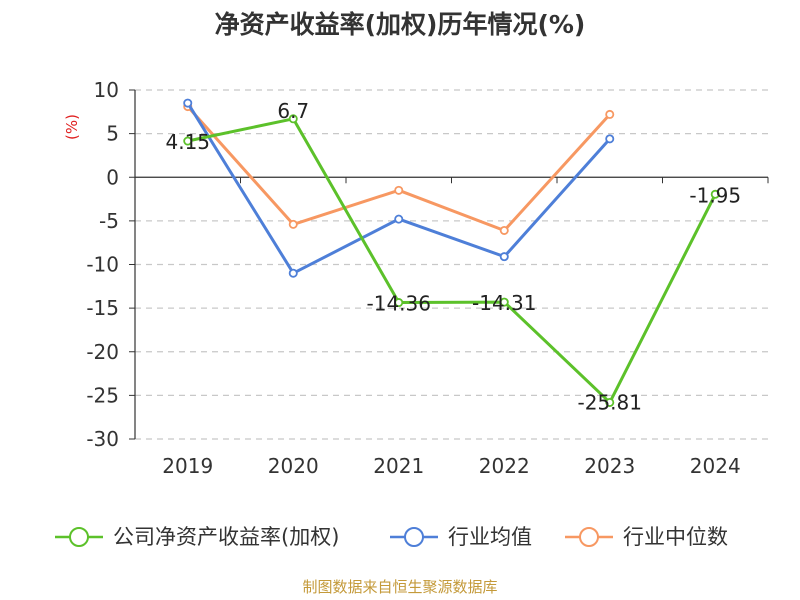  What do you see at coordinates (715, 466) in the screenshot?
I see `x-tick-label: 2024` at bounding box center [715, 466].